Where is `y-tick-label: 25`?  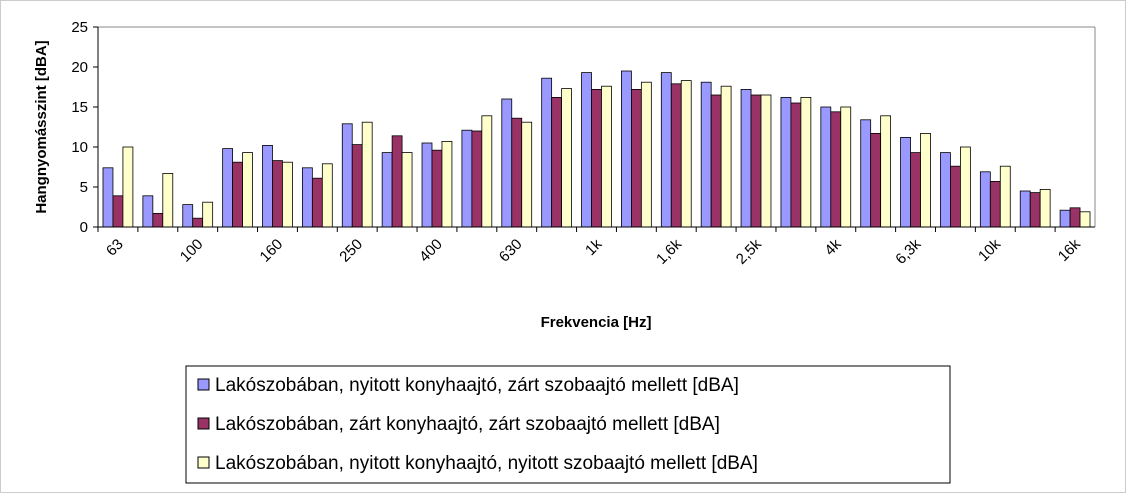
y-tick-label: 25 is located at coordinates (79, 27).